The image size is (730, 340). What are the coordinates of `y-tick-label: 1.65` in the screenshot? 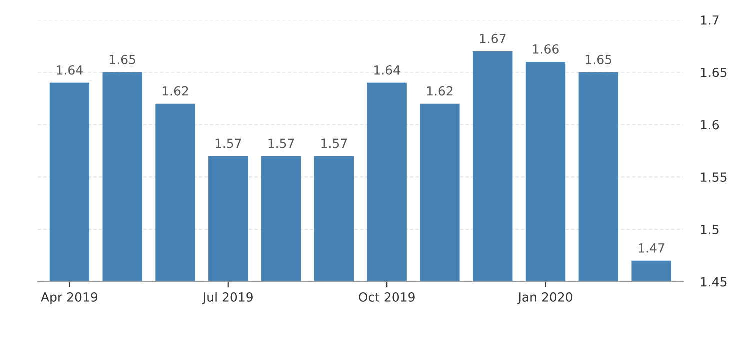 It's located at (714, 73).